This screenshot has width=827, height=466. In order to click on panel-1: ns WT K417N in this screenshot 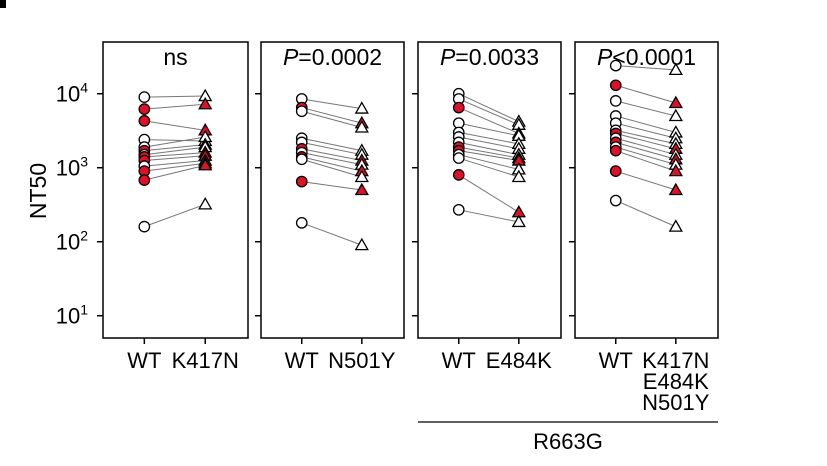, I will do `click(173, 207)`.